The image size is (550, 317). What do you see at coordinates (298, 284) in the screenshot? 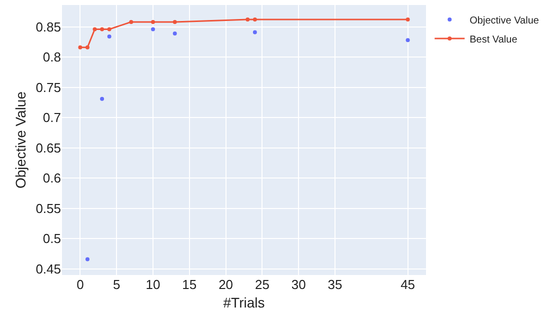
I see `x-tick-label: 30` at bounding box center [298, 284].